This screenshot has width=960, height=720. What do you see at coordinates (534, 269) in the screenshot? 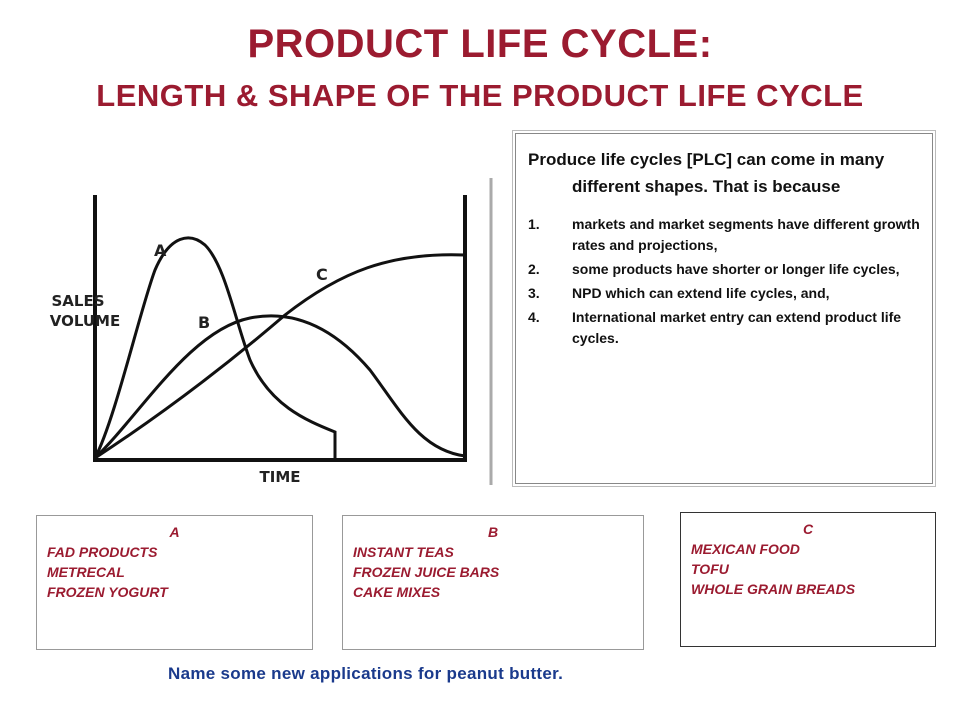
I see `reason-number: 2.` at bounding box center [534, 269].